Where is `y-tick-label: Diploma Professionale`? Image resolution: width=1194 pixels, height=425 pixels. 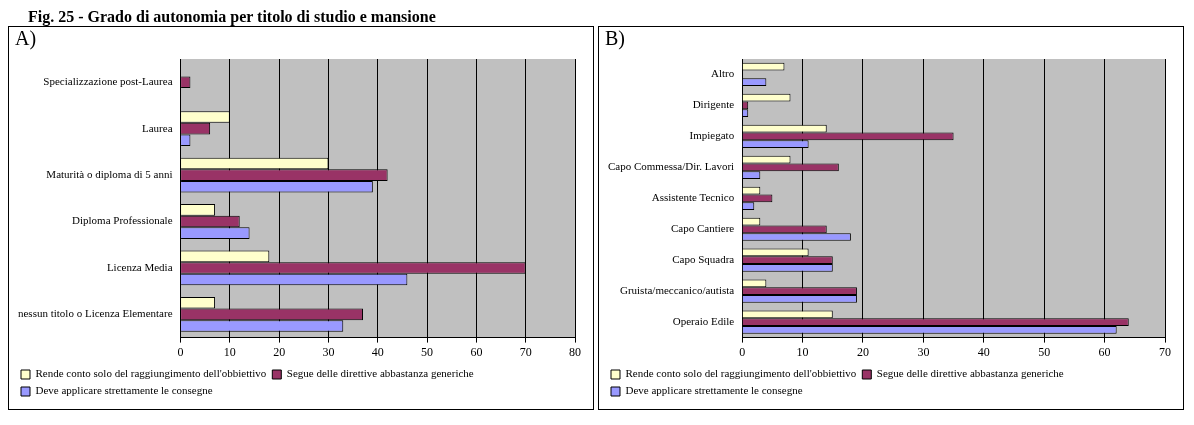
y-tick-label: Diploma Professionale is located at coordinates (122, 220).